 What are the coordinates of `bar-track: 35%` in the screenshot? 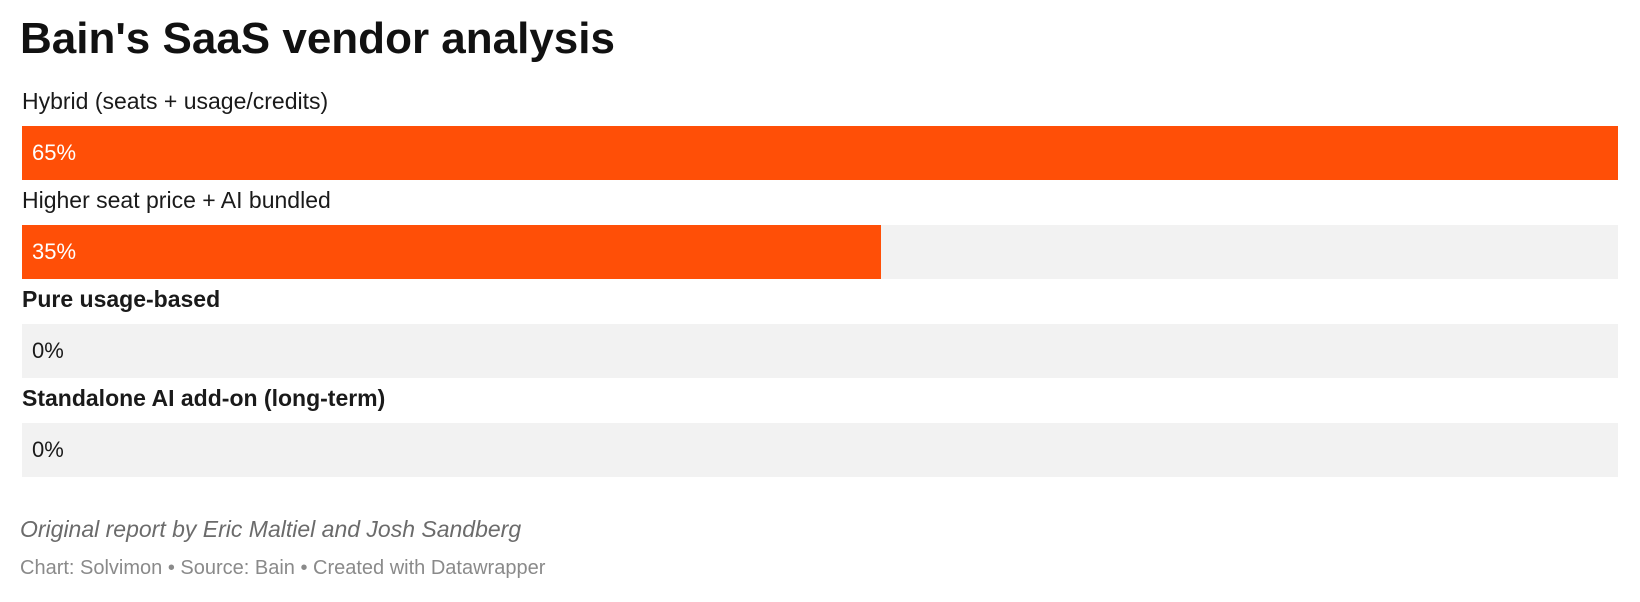 It's located at (820, 252).